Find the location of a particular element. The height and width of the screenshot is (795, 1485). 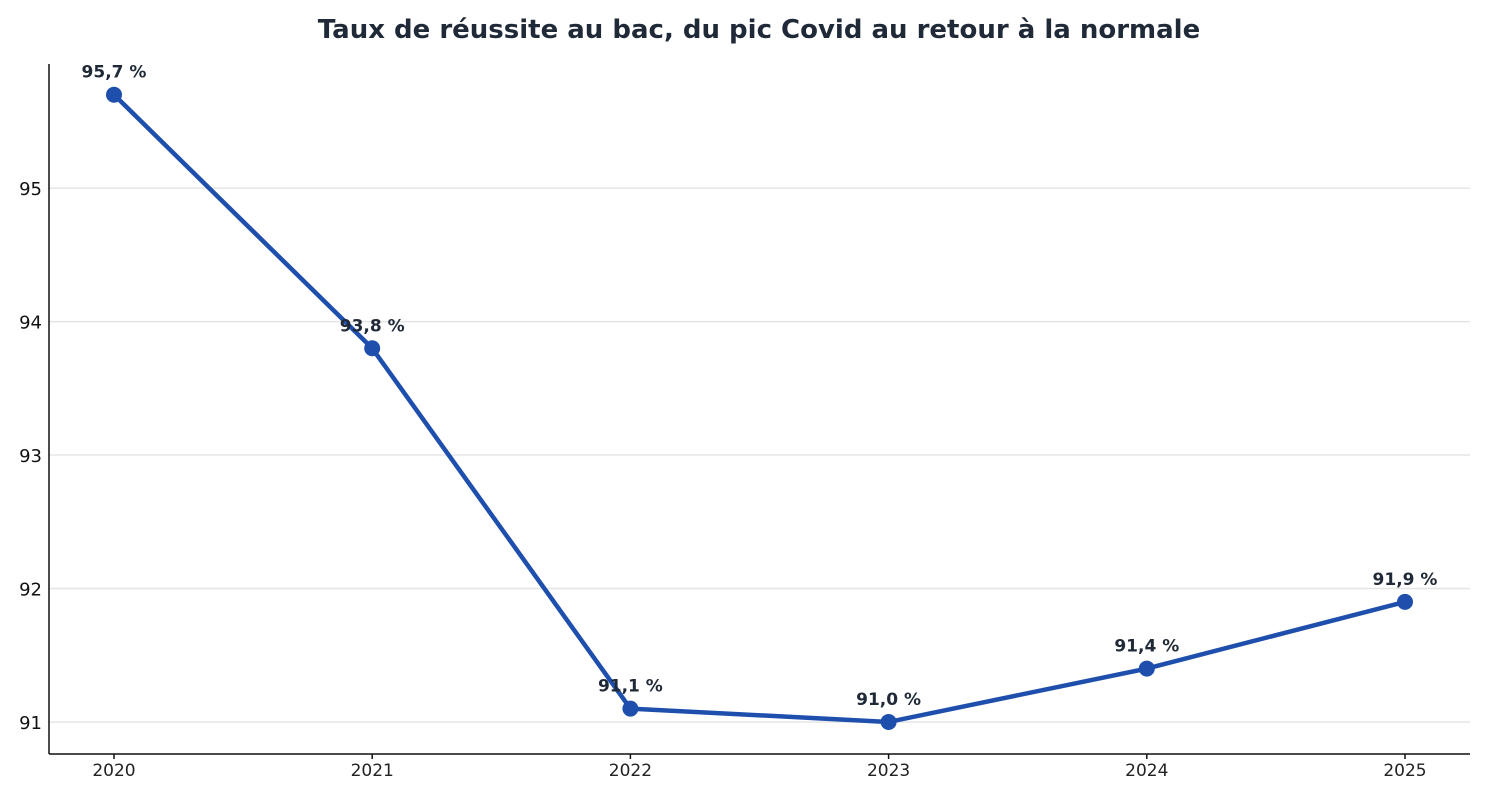

data-point-2023 is located at coordinates (888, 721).